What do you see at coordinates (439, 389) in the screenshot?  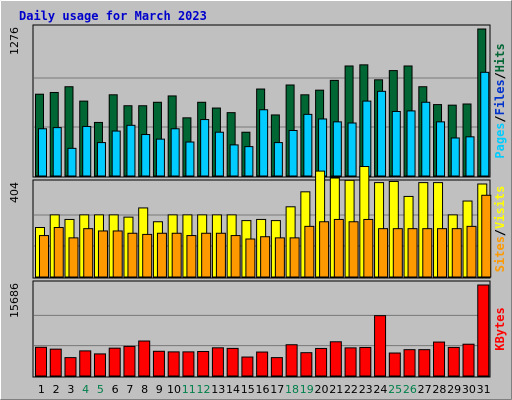 I see `x-tick-label-day-28: 28` at bounding box center [439, 389].